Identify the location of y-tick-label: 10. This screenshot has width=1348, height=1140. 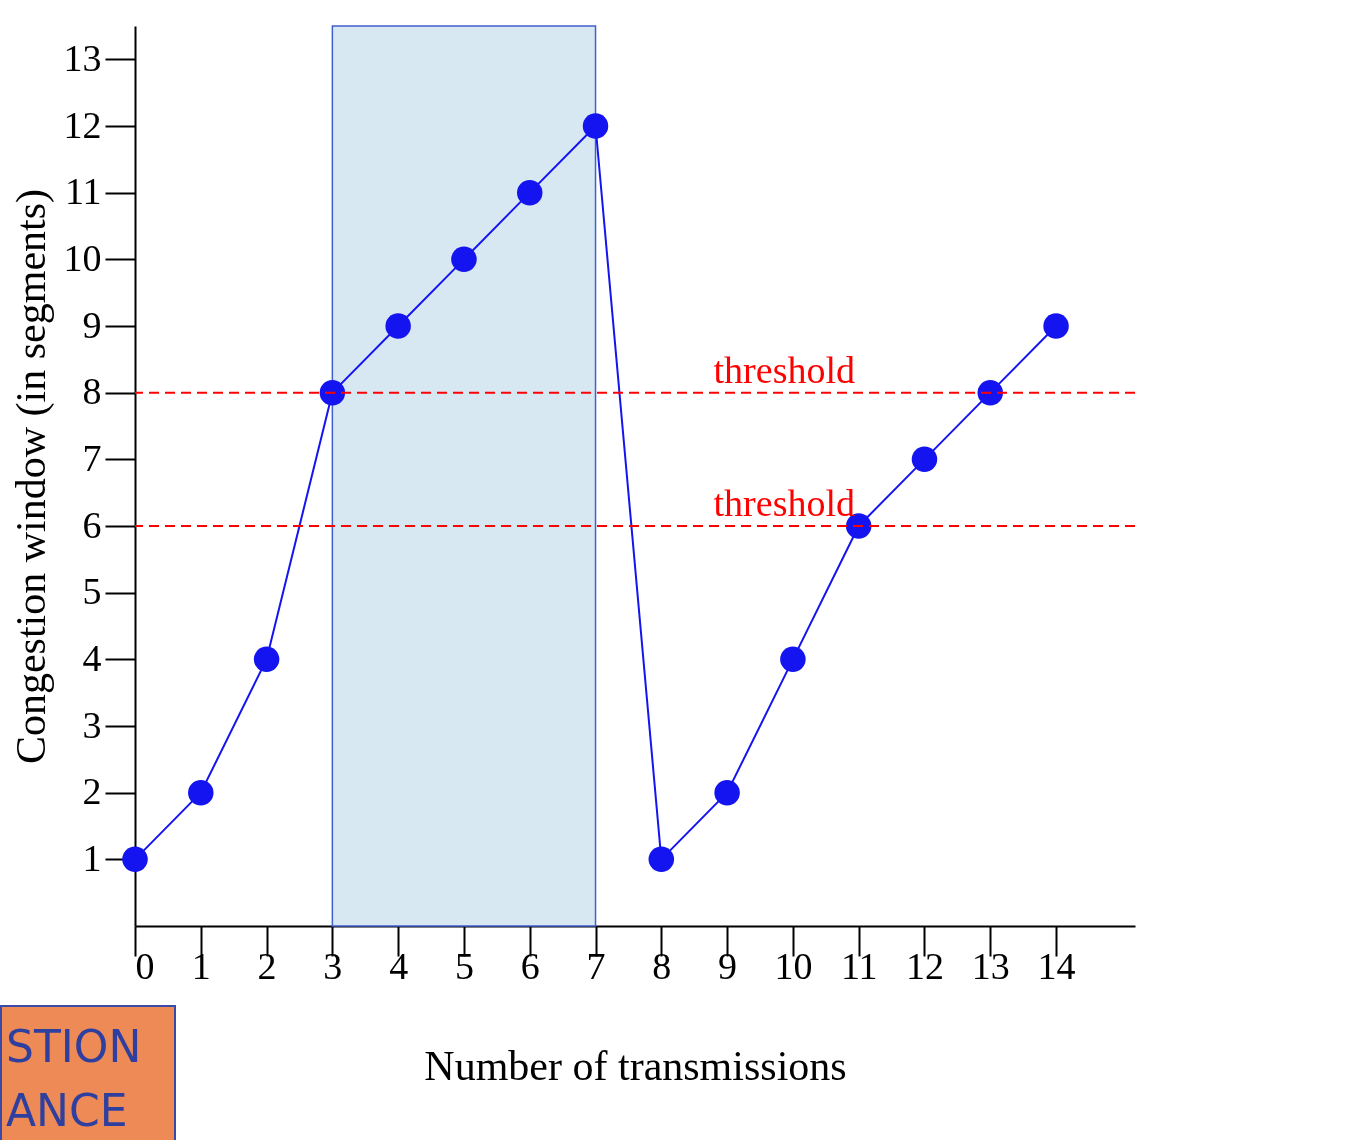
(82, 257).